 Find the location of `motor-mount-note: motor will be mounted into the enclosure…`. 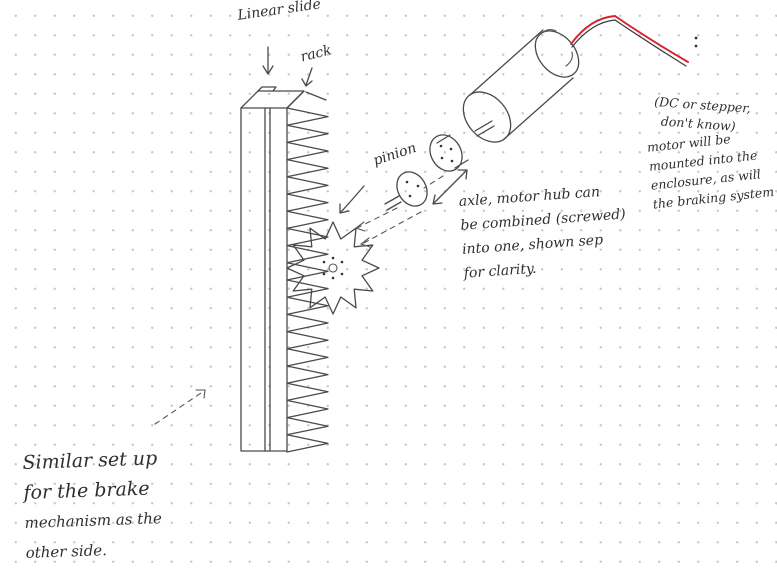

motor-mount-note: motor will be mounted into the enclosure… is located at coordinates (710, 169).